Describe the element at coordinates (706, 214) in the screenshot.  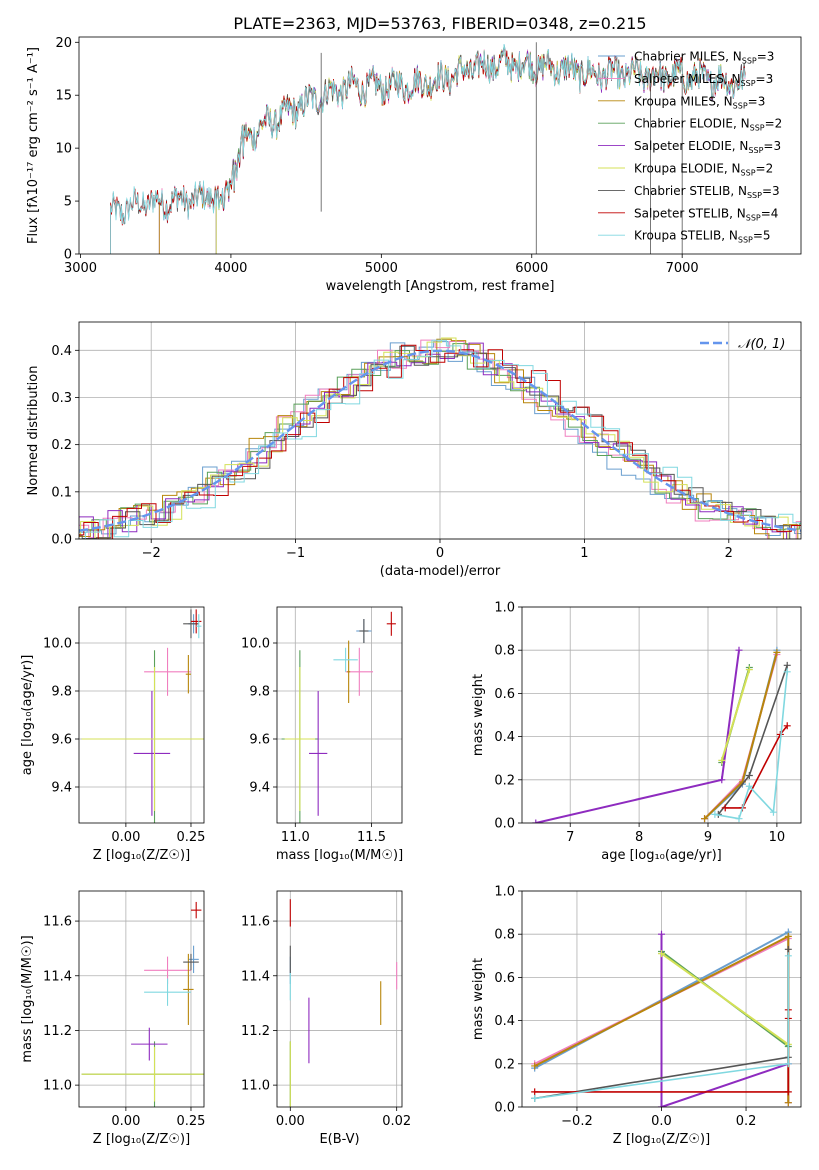
I see `legend-label: Salpeter STELIB, NSSP=4` at that location.